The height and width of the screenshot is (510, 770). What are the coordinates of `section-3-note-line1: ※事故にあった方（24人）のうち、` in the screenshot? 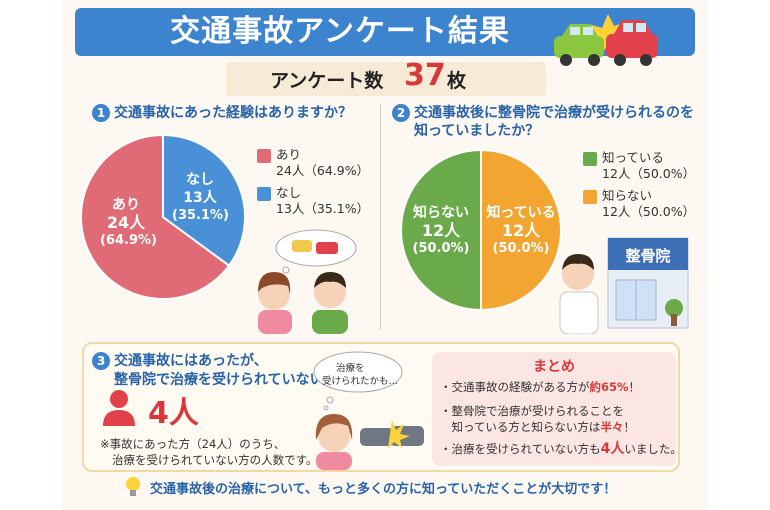 It's located at (193, 444).